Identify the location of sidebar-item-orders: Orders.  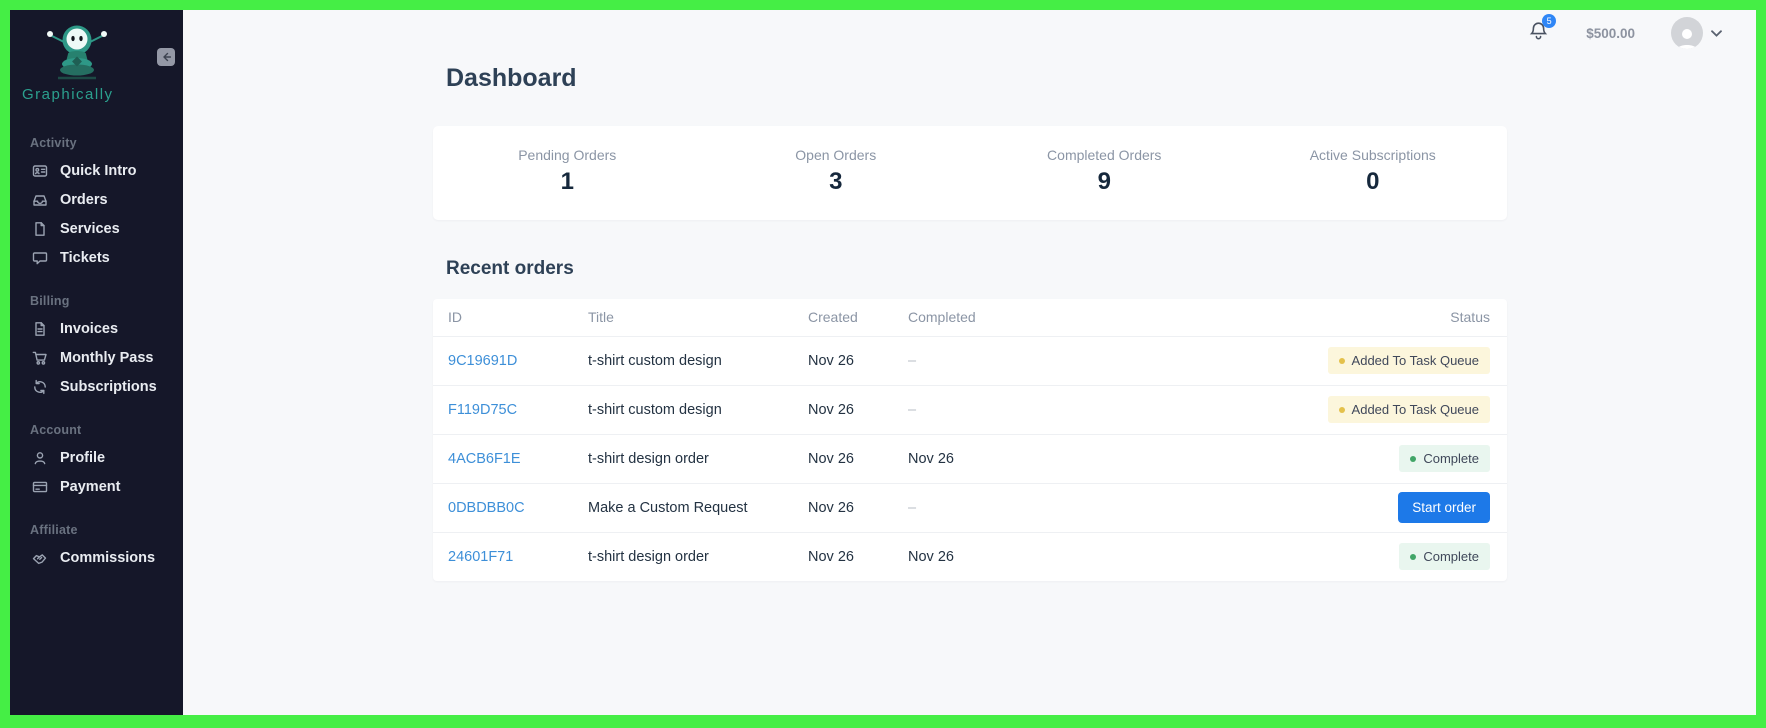
(96, 199).